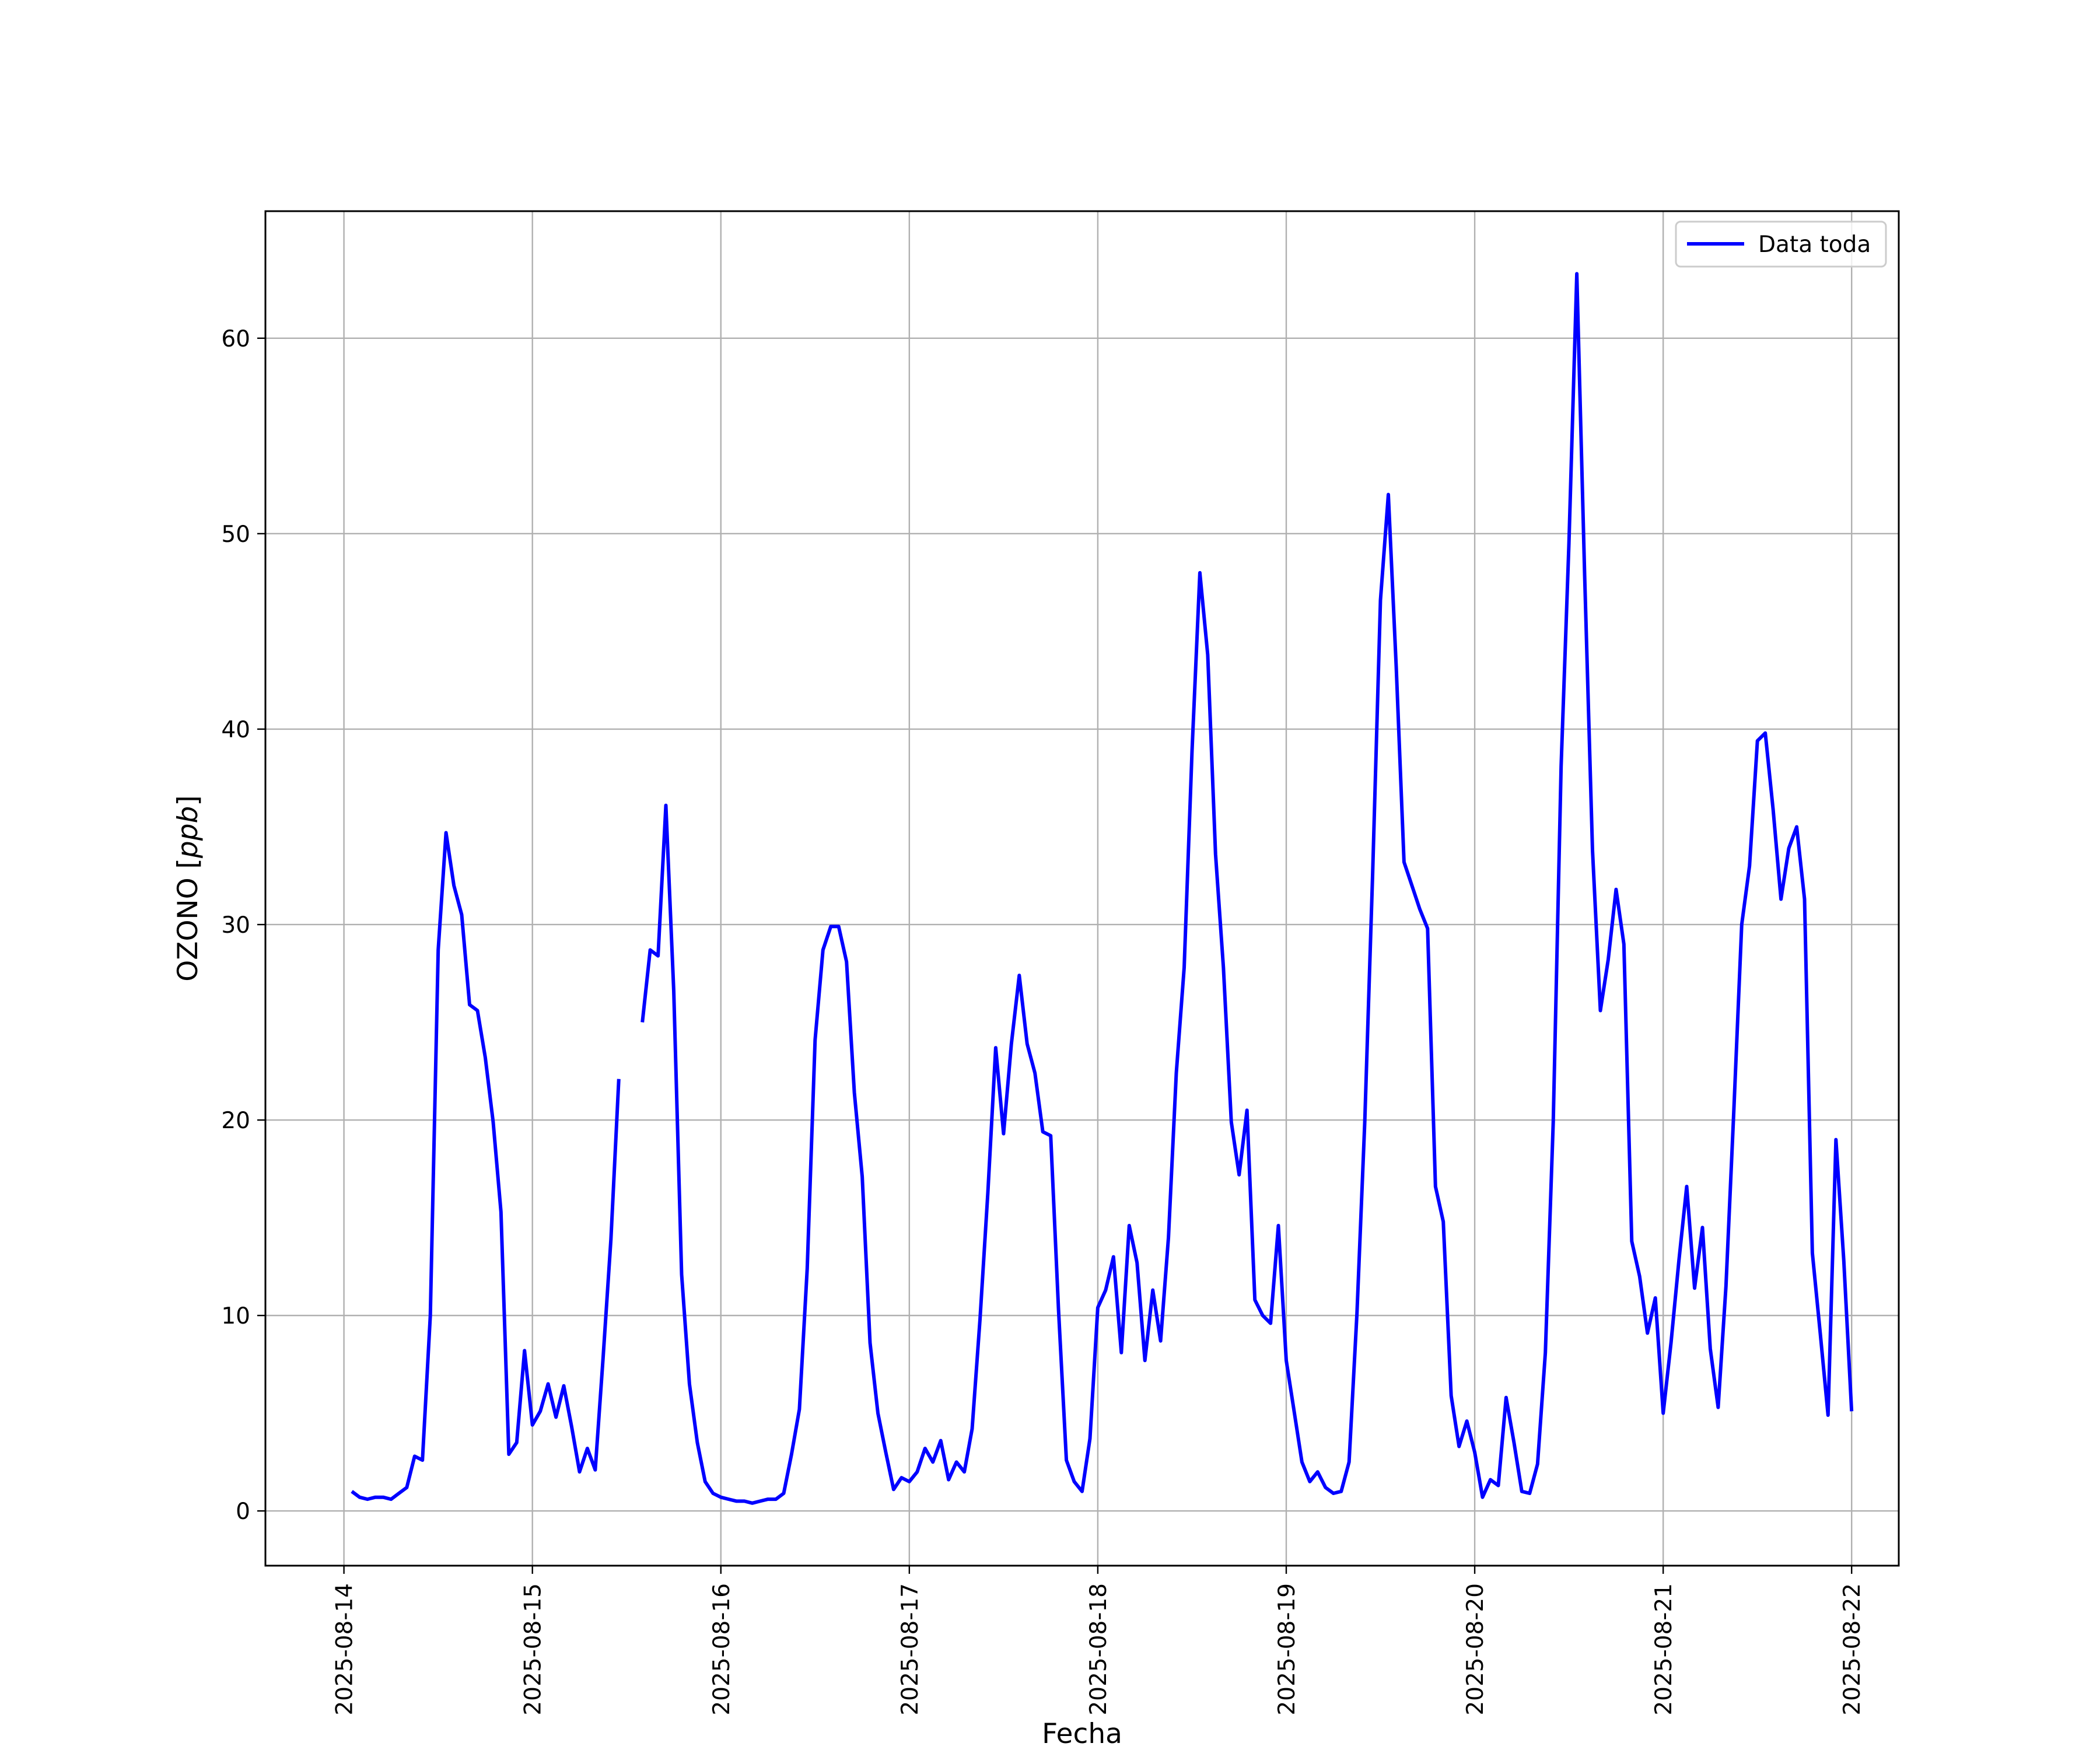  I want to click on legend: Data toda, so click(1781, 244).